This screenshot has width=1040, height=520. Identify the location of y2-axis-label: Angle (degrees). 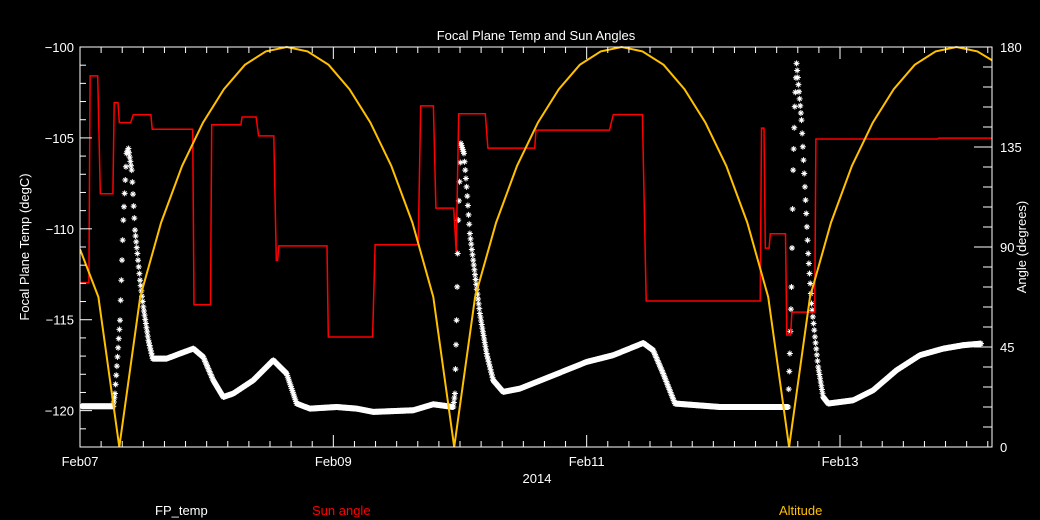
(1021, 247).